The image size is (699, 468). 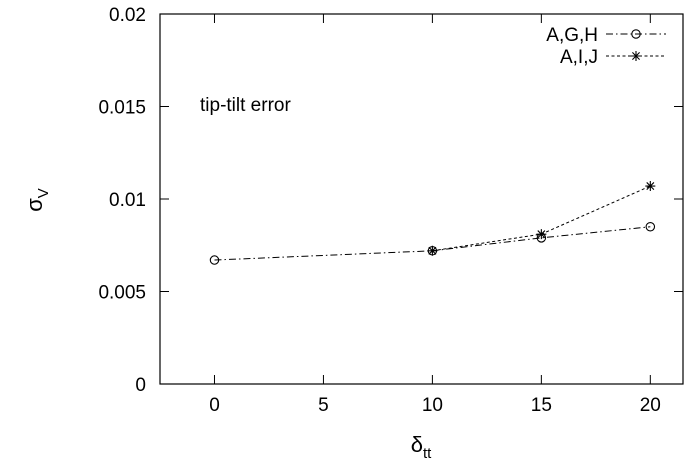 I want to click on x-tick-label: 20, so click(x=650, y=405).